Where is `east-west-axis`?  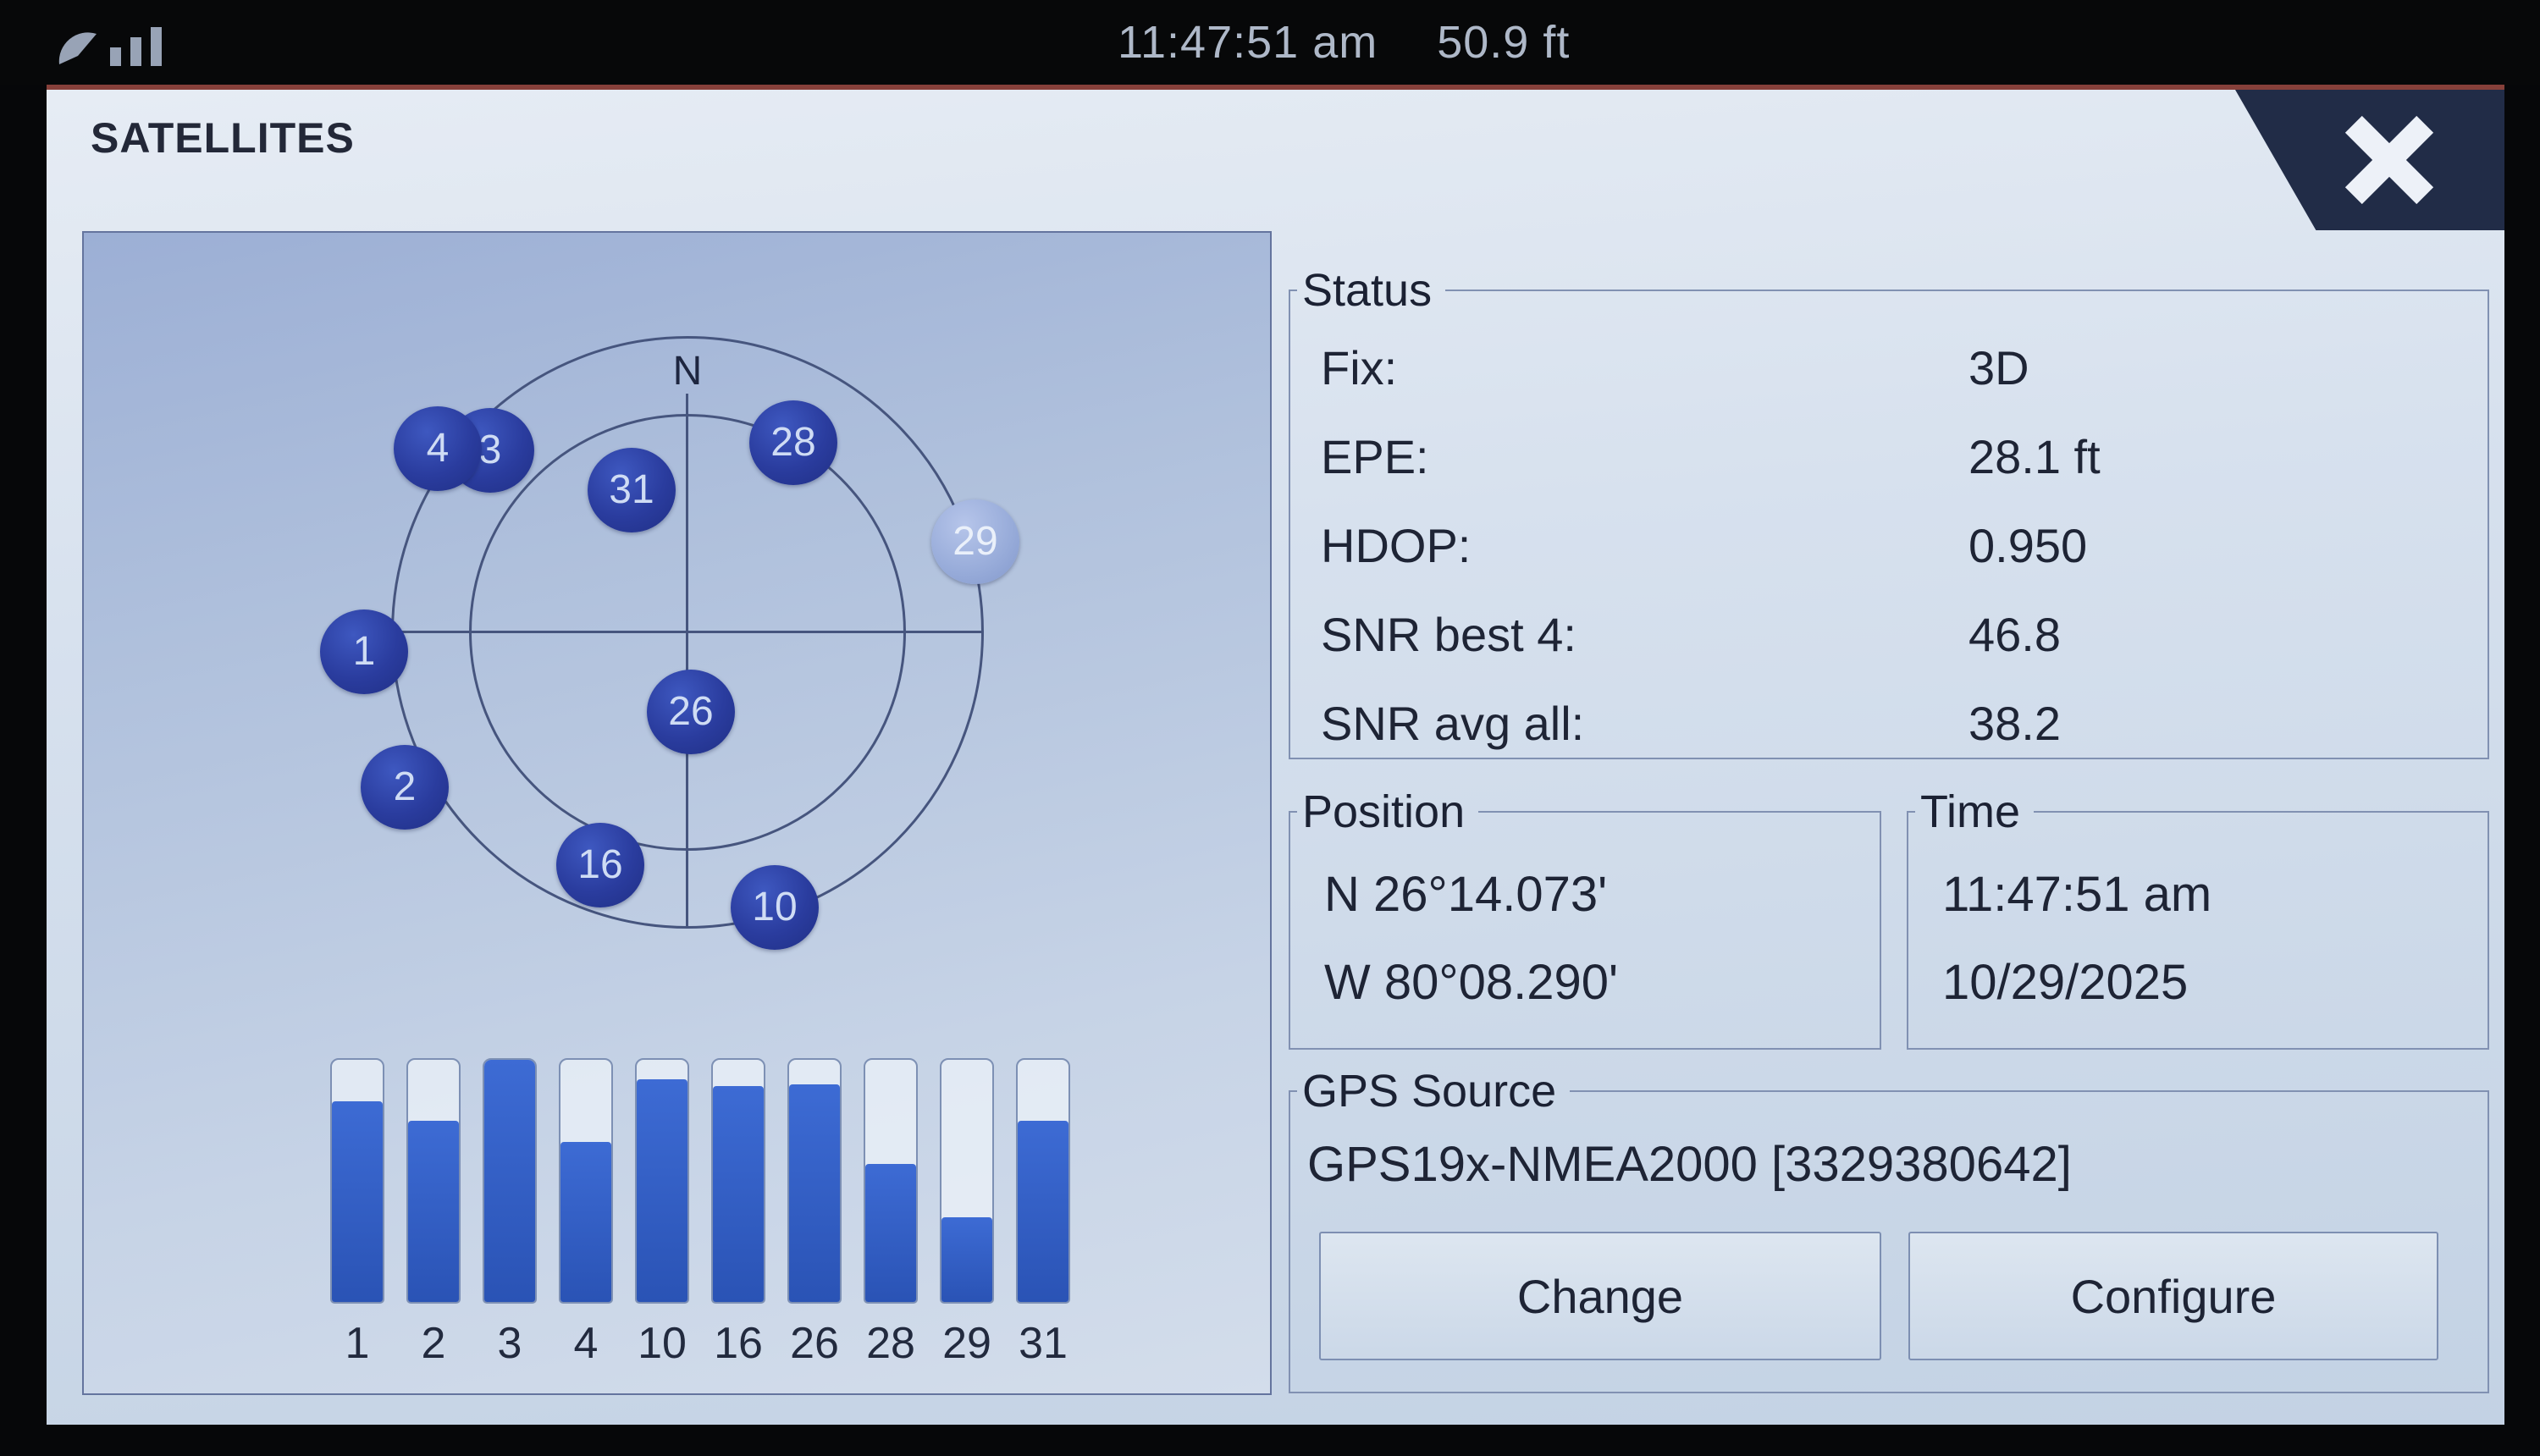 east-west-axis is located at coordinates (687, 632).